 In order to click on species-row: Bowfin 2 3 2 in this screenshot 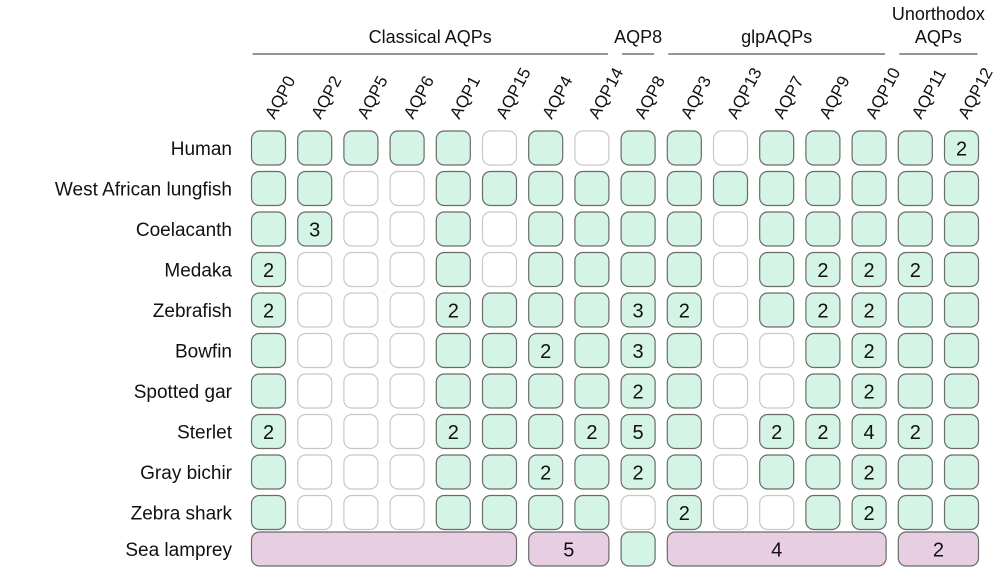, I will do `click(577, 351)`.